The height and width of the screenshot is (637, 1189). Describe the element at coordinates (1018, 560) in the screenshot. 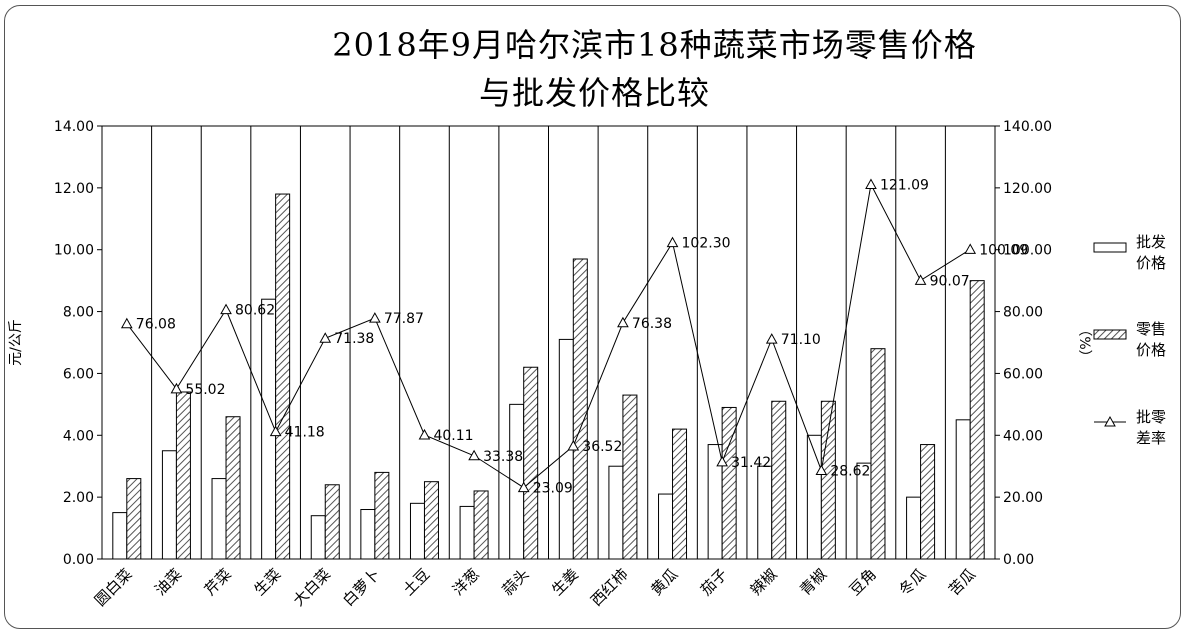

I see `right-axis-tick-label: 0.00` at that location.